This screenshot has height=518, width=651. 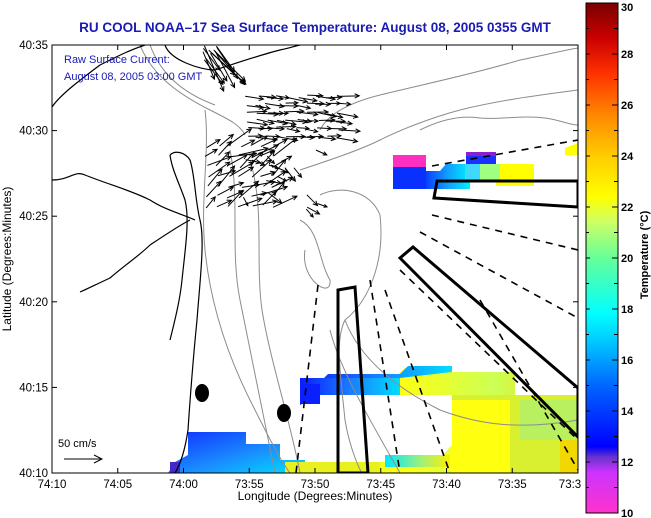 I want to click on y-tick-label: 40:30, so click(x=33, y=132).